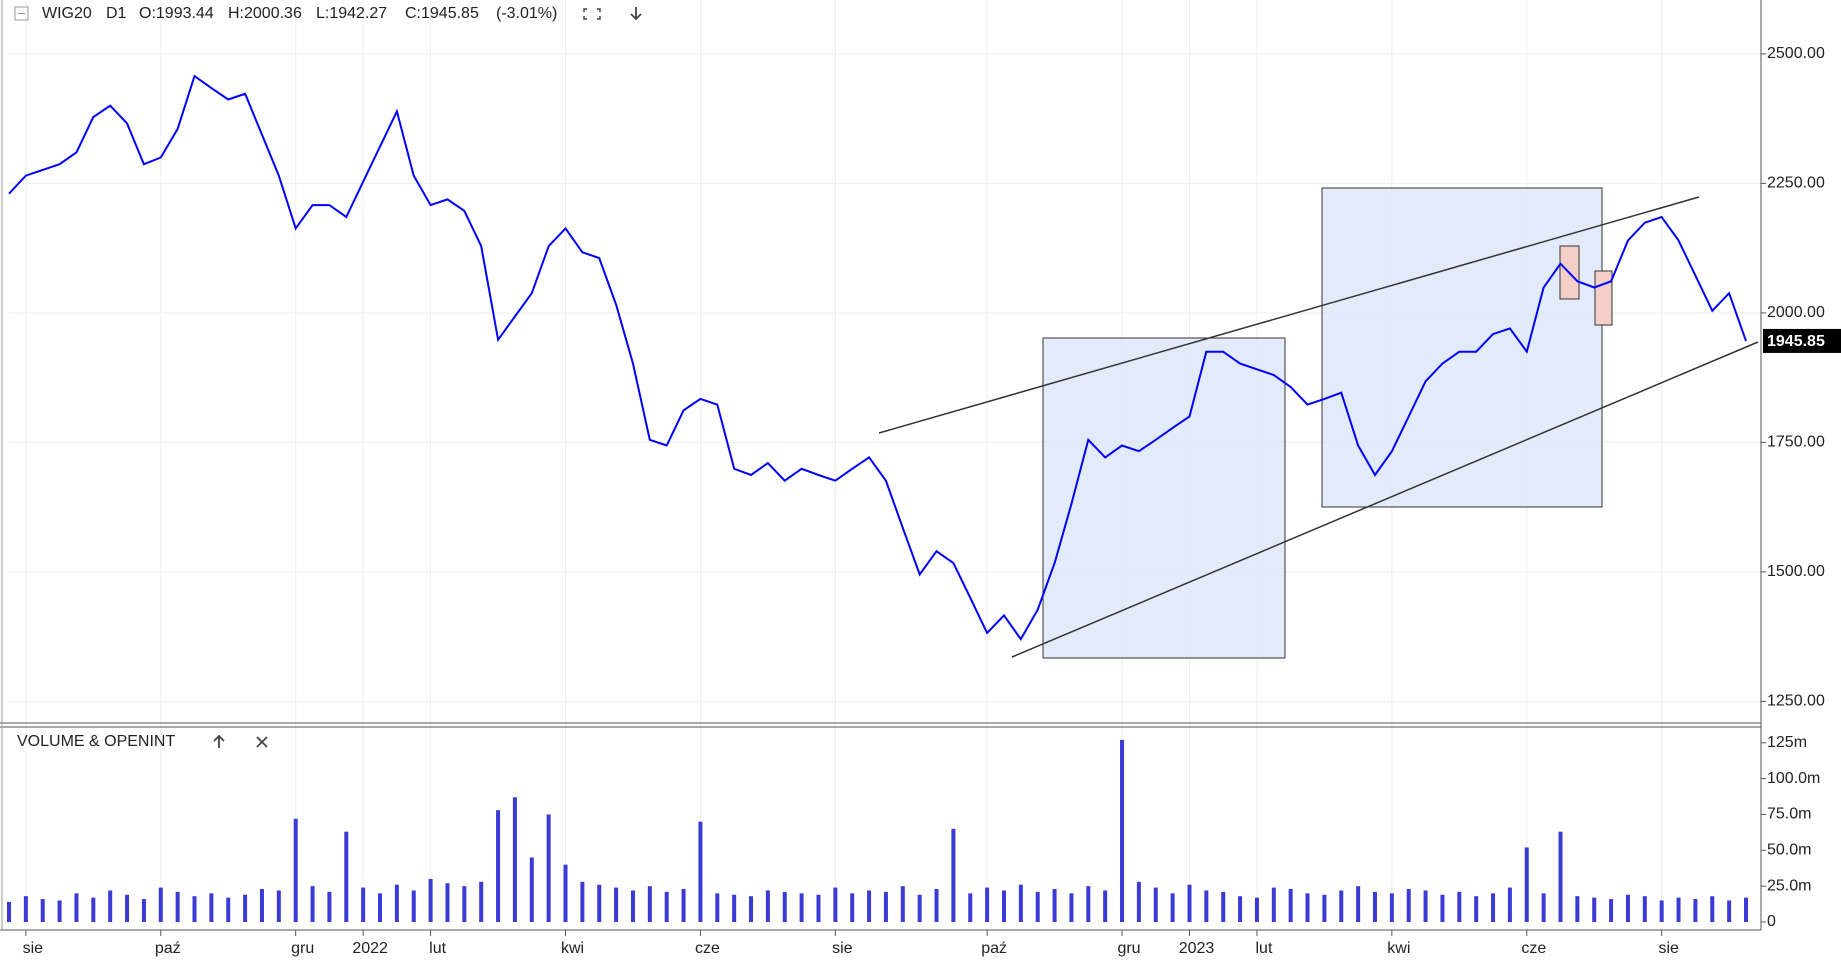 The width and height of the screenshot is (1841, 965). What do you see at coordinates (636, 14) in the screenshot?
I see `download-icon` at bounding box center [636, 14].